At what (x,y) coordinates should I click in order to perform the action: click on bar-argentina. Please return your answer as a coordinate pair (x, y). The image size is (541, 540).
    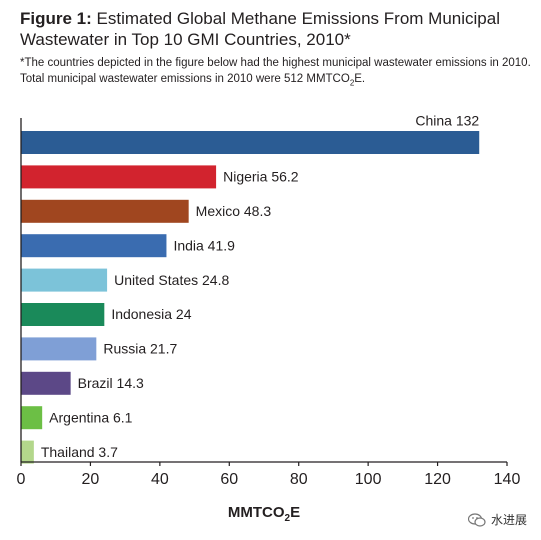
    Looking at the image, I should click on (32, 418).